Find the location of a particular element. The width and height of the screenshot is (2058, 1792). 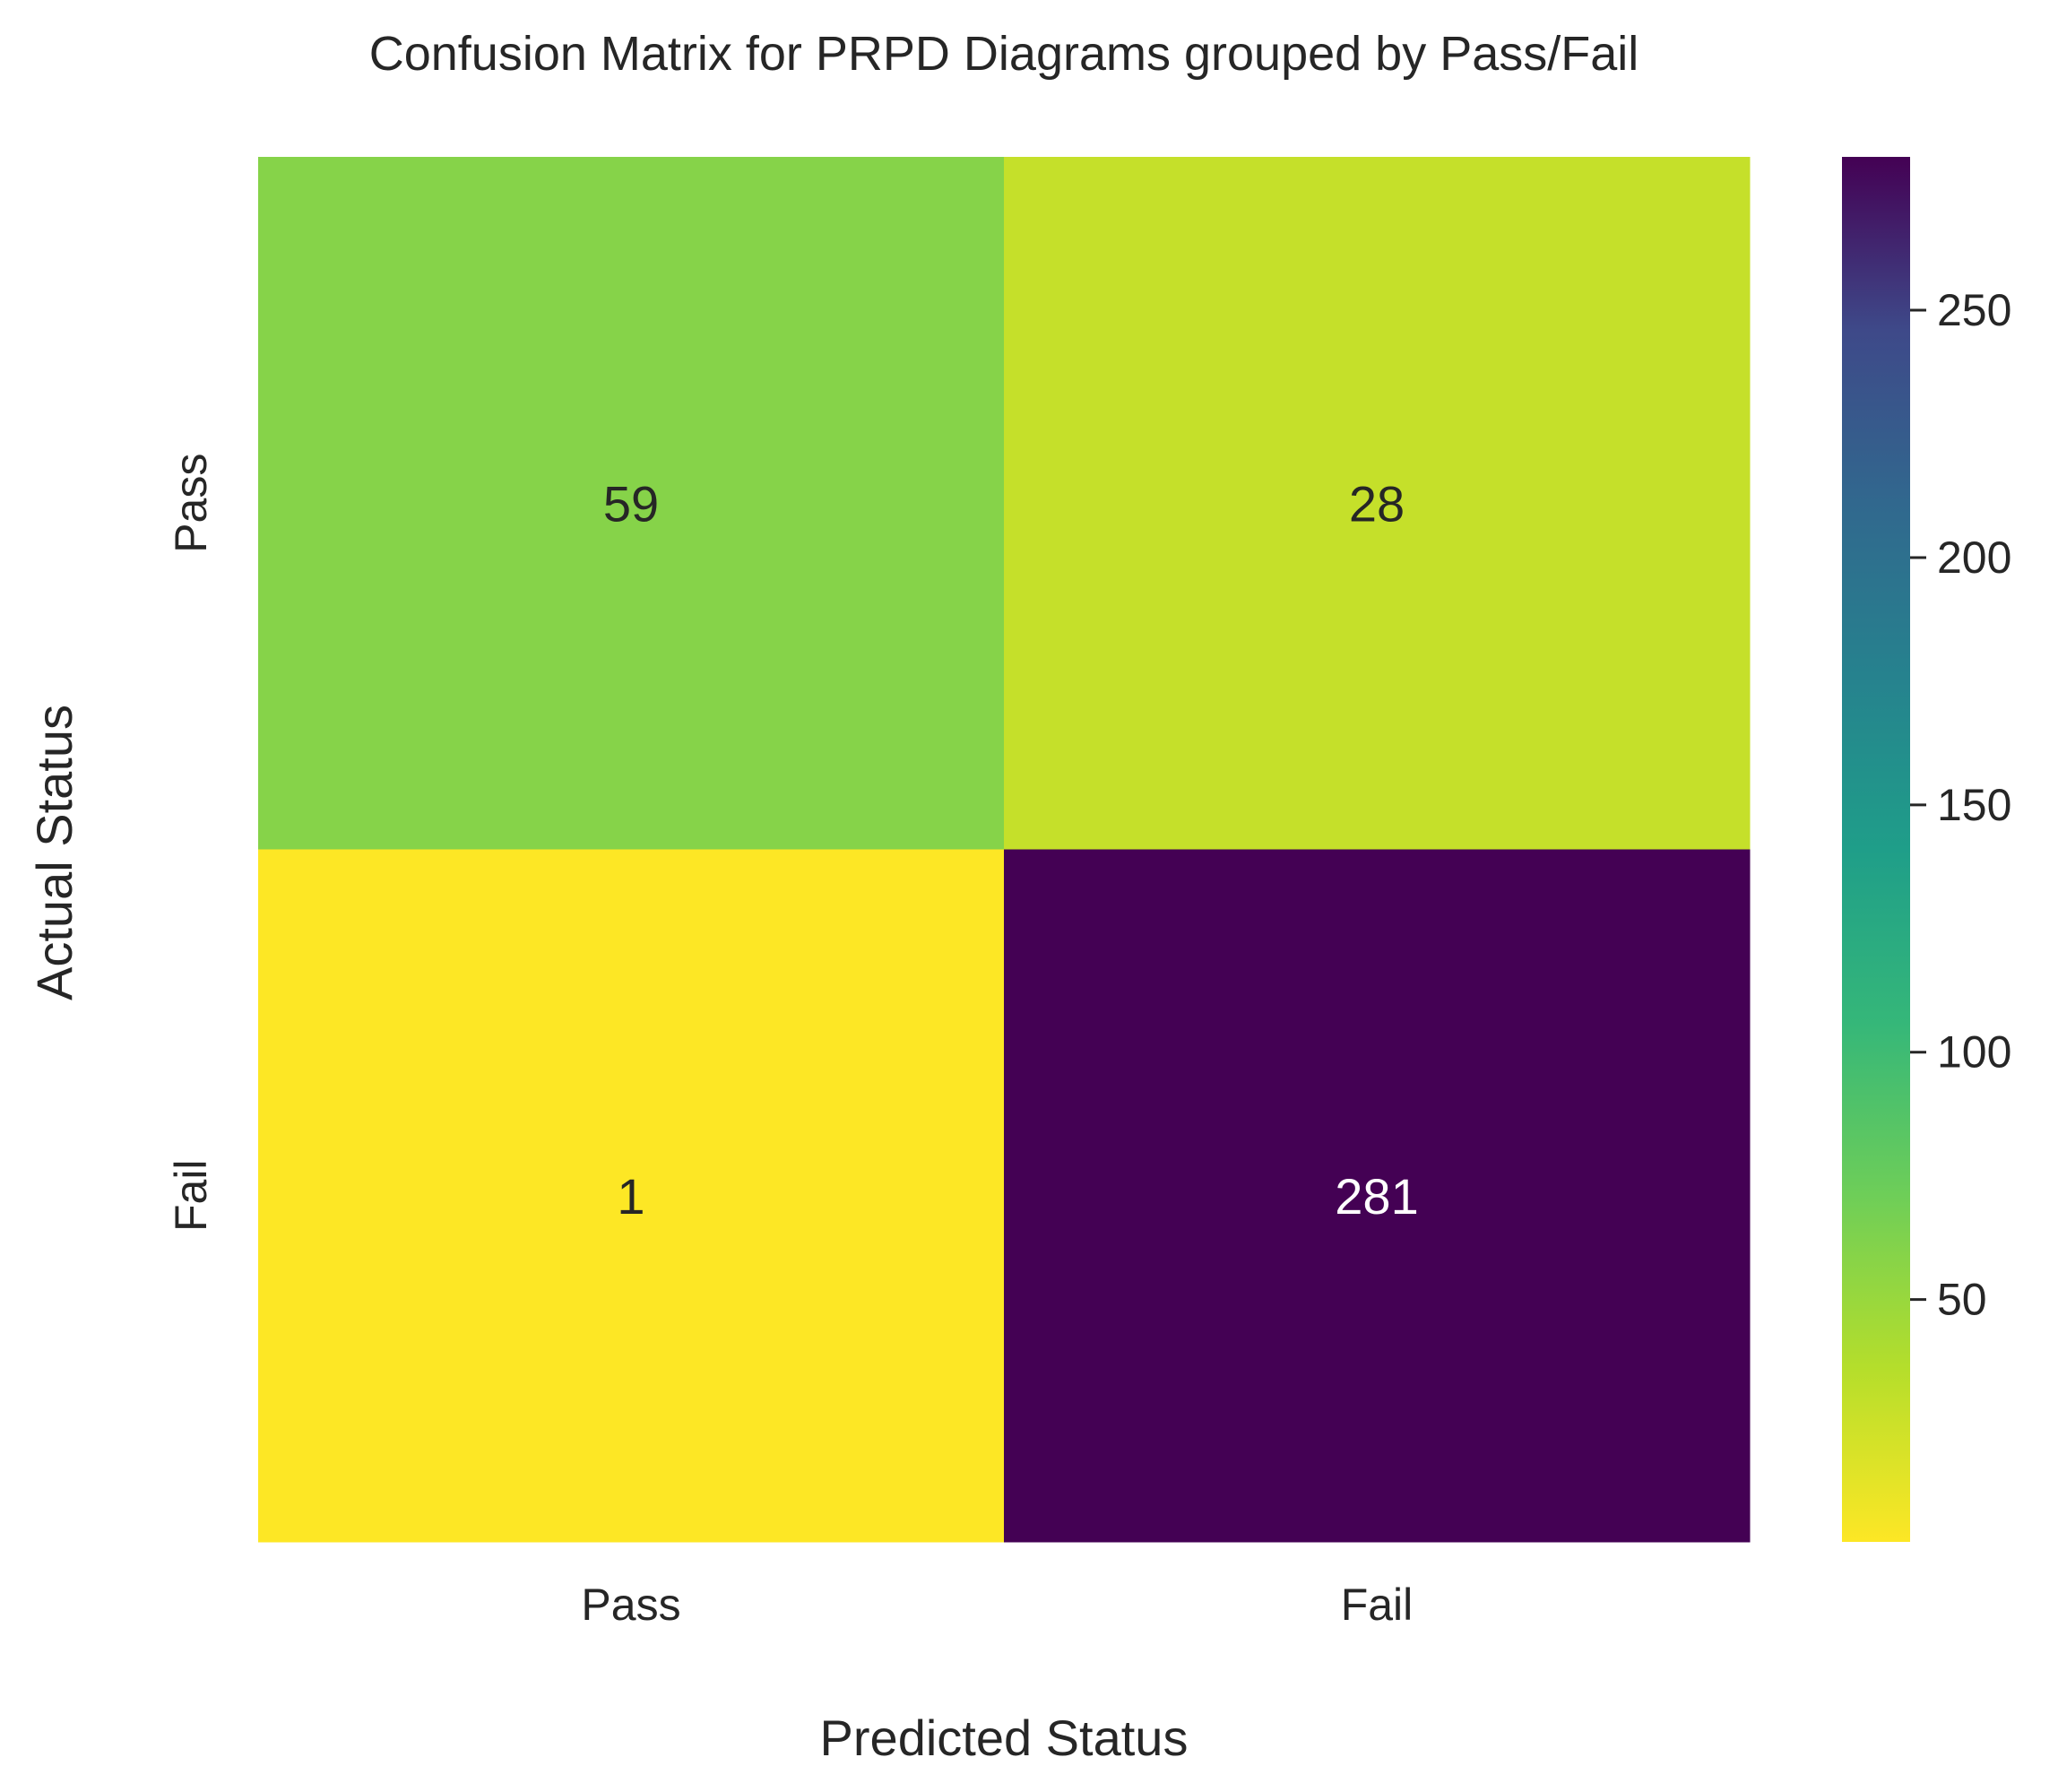

cell-value-label: 1 is located at coordinates (630, 1196).